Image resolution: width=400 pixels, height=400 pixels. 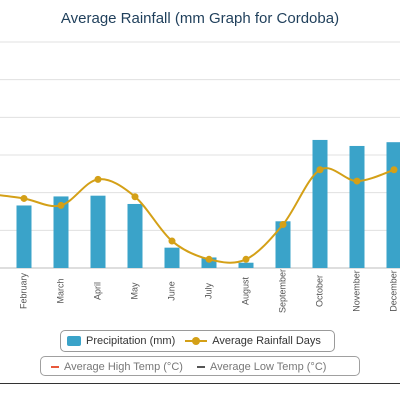 What do you see at coordinates (135, 235) in the screenshot?
I see `precipitation-bar-may` at bounding box center [135, 235].